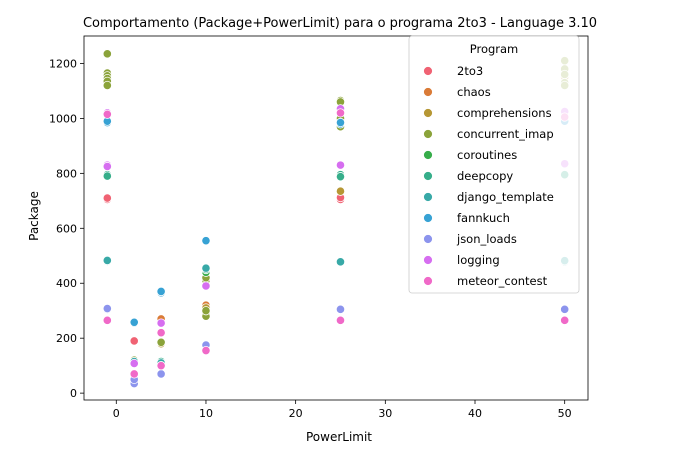  I want to click on legend-entry: logging, so click(478, 260).